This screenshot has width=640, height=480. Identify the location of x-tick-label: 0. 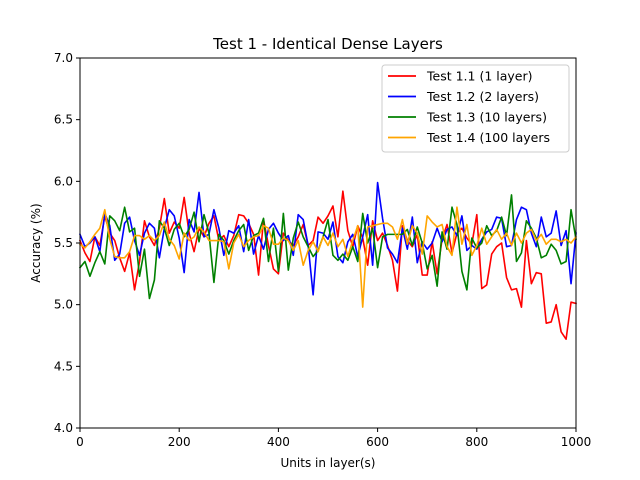
(80, 442).